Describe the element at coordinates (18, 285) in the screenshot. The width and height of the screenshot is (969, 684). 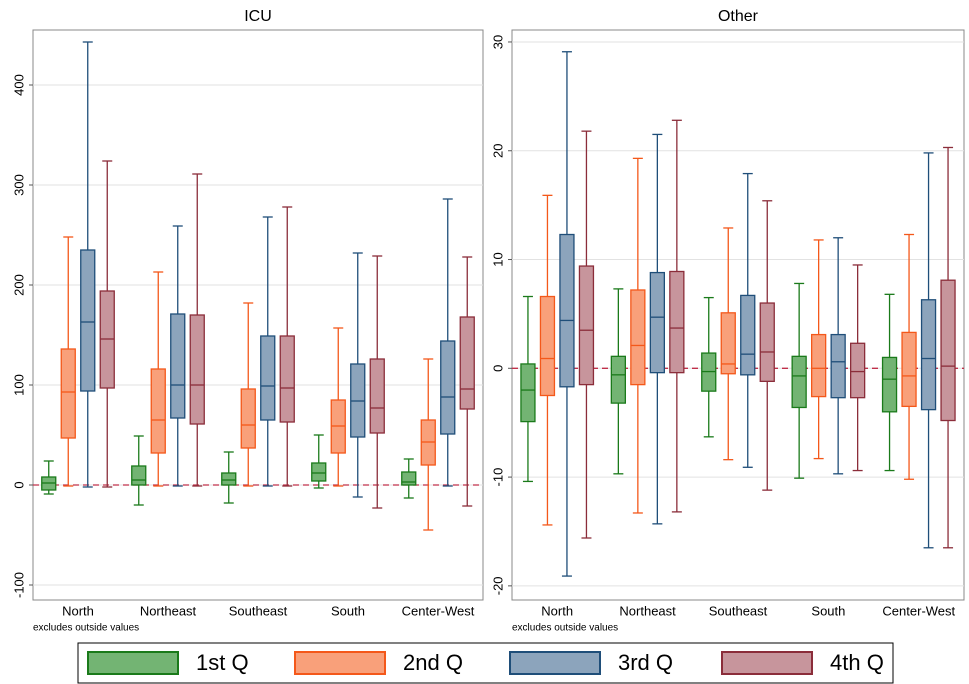
I see `y-tick-label: 200` at that location.